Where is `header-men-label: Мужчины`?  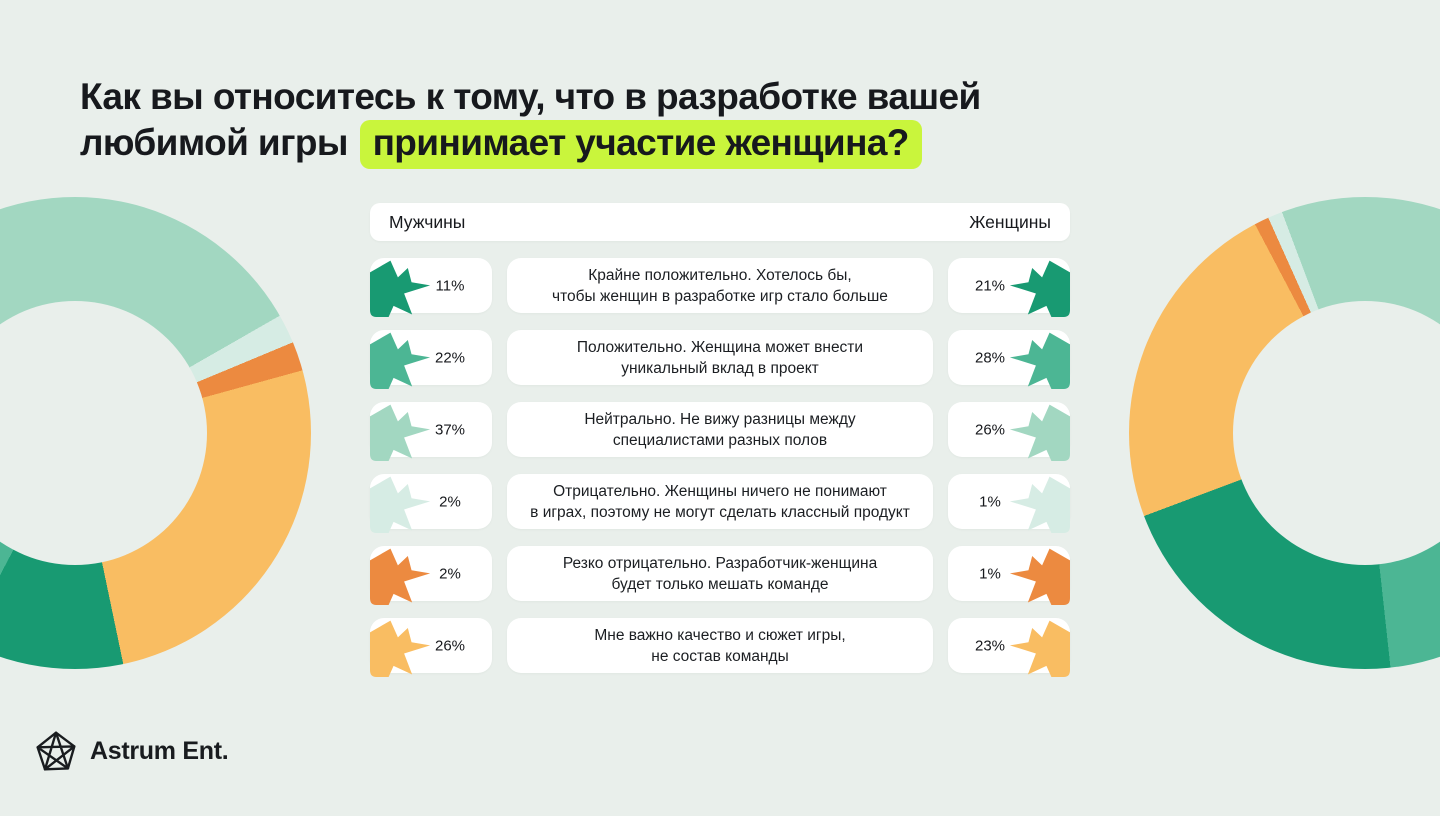
header-men-label: Мужчины is located at coordinates (427, 221).